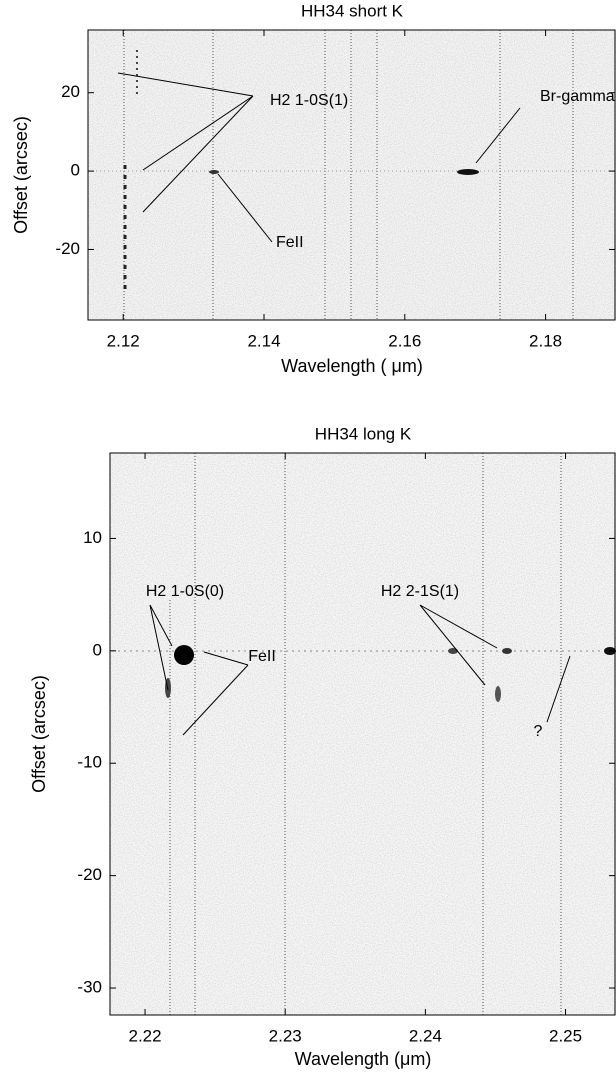 The image size is (616, 1079). What do you see at coordinates (363, 1059) in the screenshot?
I see `x-axis-label: Wavelength (μm)` at bounding box center [363, 1059].